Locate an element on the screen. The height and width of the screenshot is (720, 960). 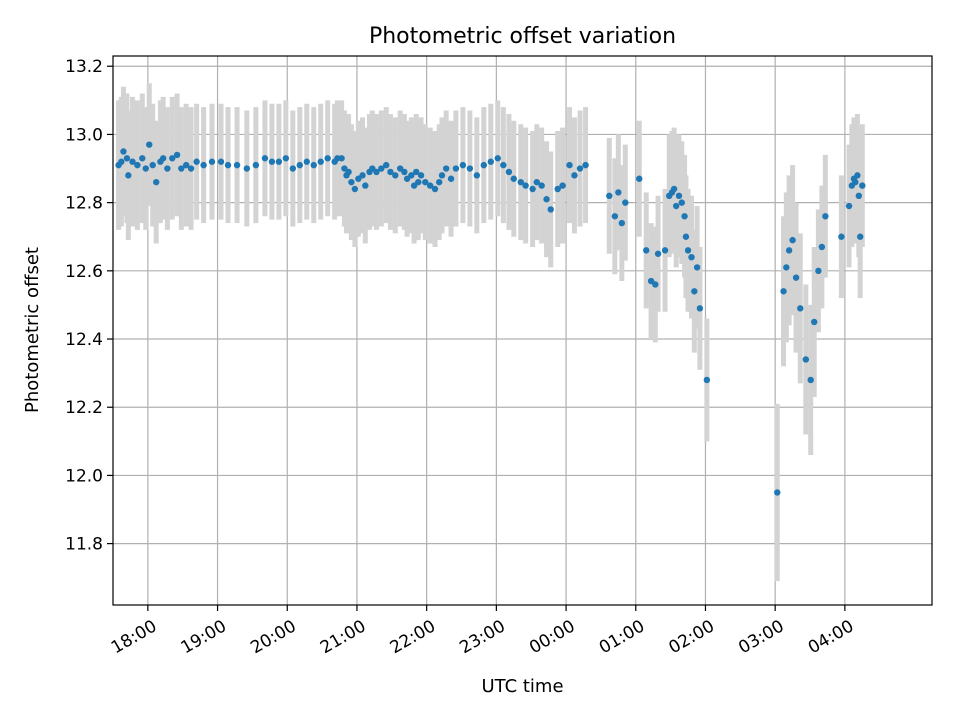
chart-title: Photometric offset variation is located at coordinates (522, 36).